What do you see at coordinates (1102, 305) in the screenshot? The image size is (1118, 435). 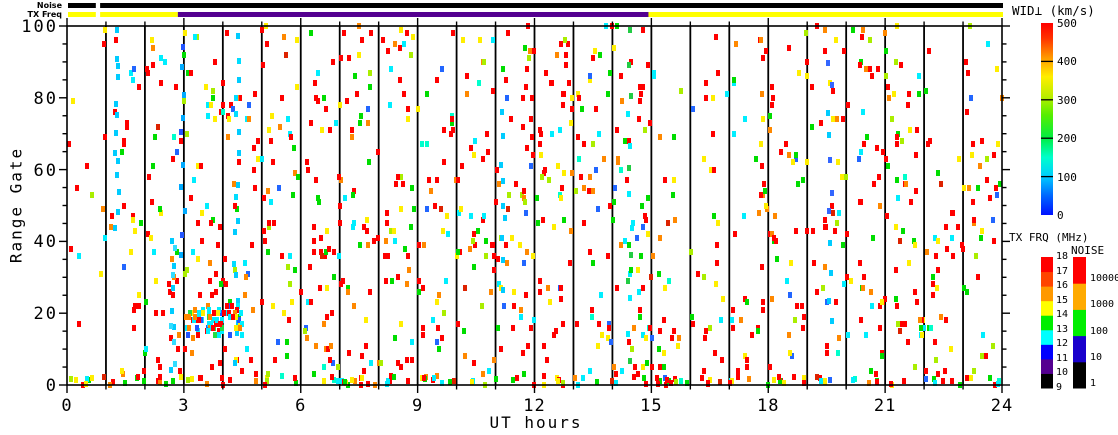 I see `noise-colorbar-label: 1000` at bounding box center [1102, 305].